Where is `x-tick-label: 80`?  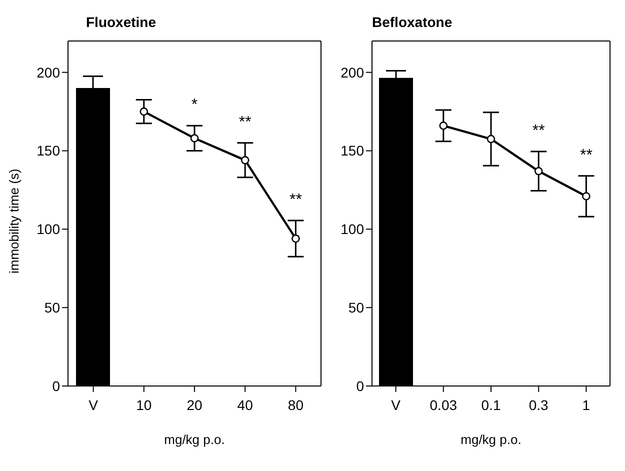 x-tick-label: 80 is located at coordinates (296, 404).